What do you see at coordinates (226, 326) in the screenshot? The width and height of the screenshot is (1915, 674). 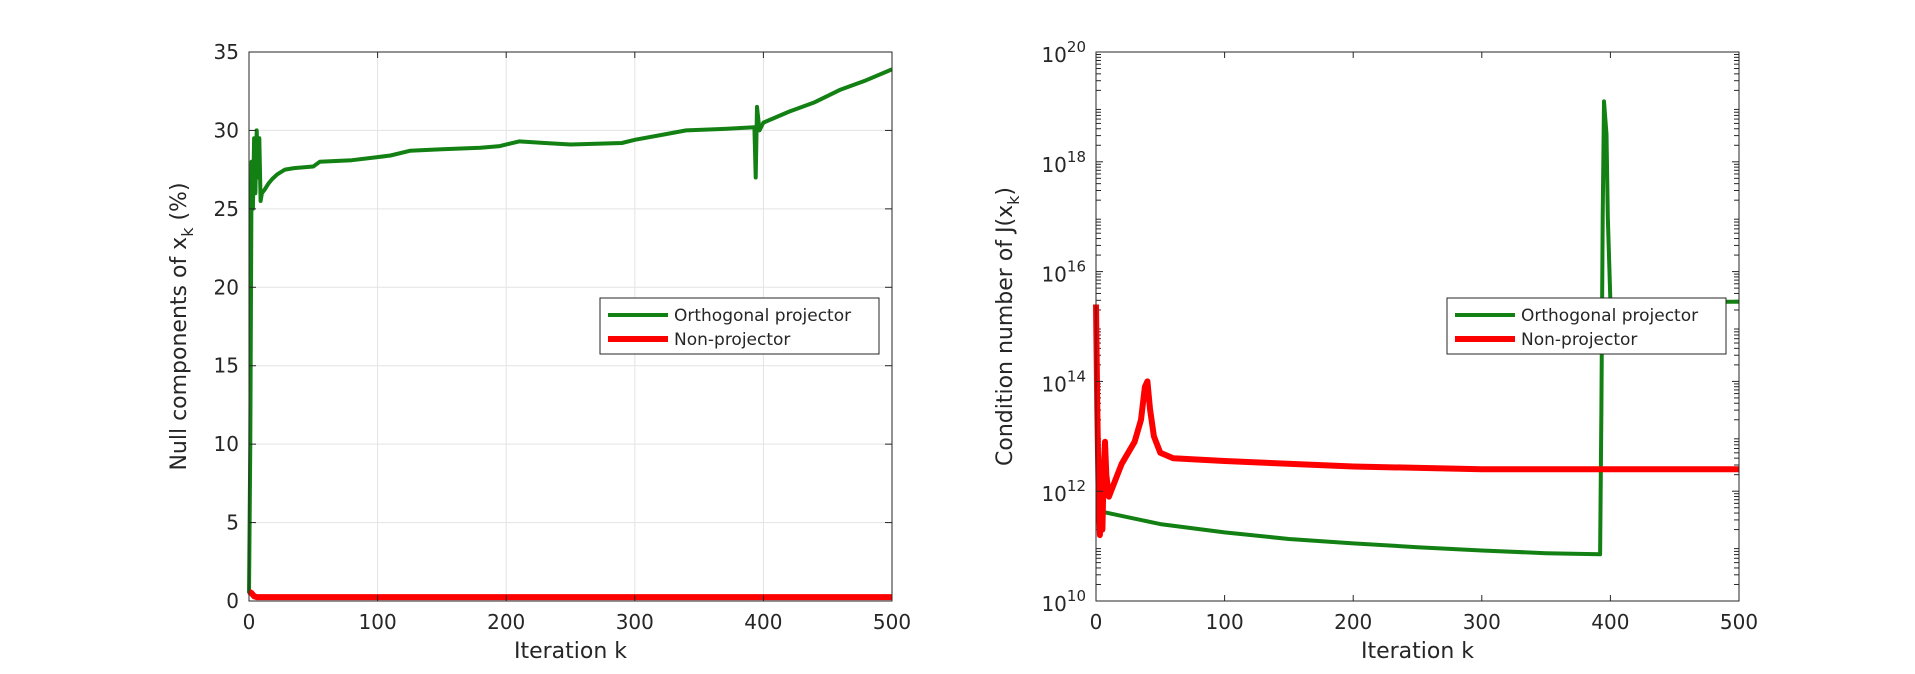 I see `y-tick-labels: 0 5 10 15 20 25 30 35` at bounding box center [226, 326].